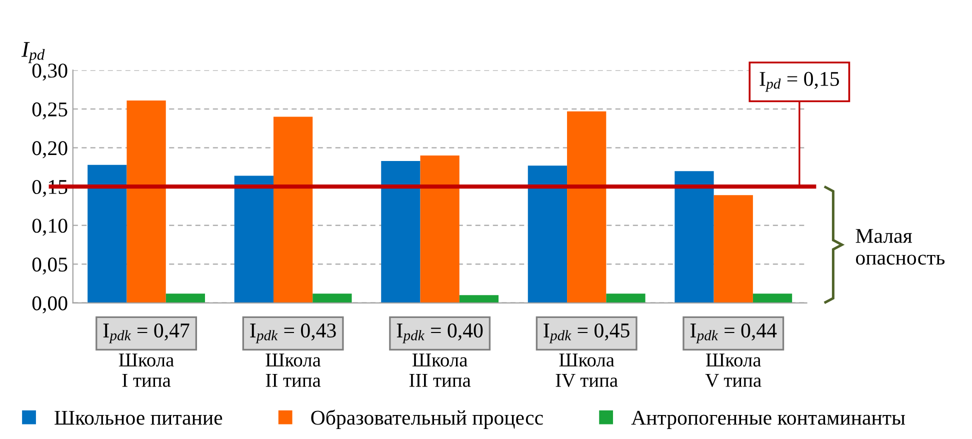  Describe the element at coordinates (427, 420) in the screenshot. I see `legend-label: Образовательный процесс` at that location.